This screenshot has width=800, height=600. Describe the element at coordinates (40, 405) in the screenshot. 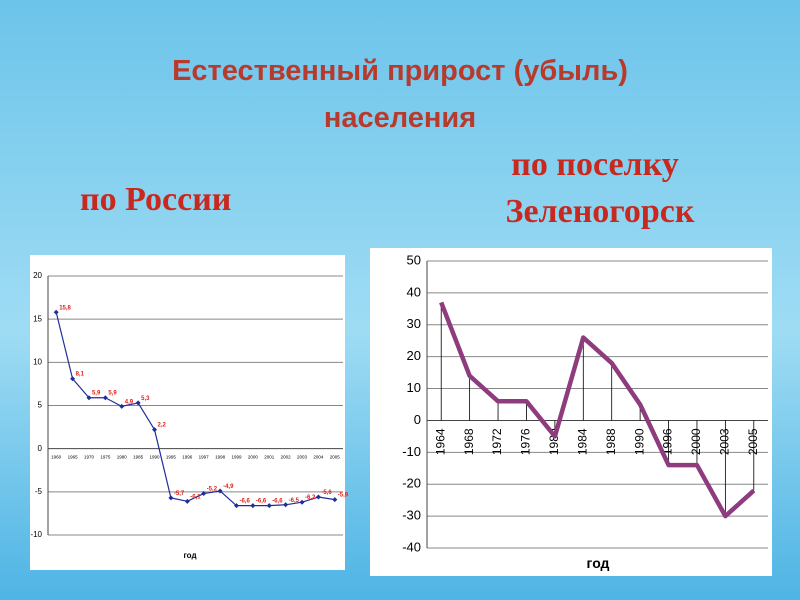

I see `y-tick-label: 5` at that location.